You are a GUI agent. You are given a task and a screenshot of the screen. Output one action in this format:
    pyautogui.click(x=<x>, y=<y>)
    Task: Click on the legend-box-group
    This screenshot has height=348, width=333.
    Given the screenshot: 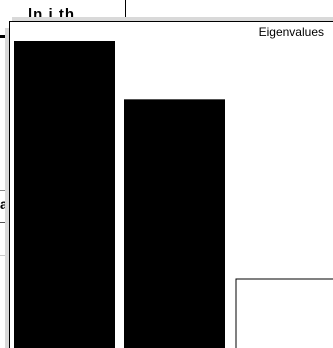 What is the action you would take?
    pyautogui.click(x=284, y=313)
    